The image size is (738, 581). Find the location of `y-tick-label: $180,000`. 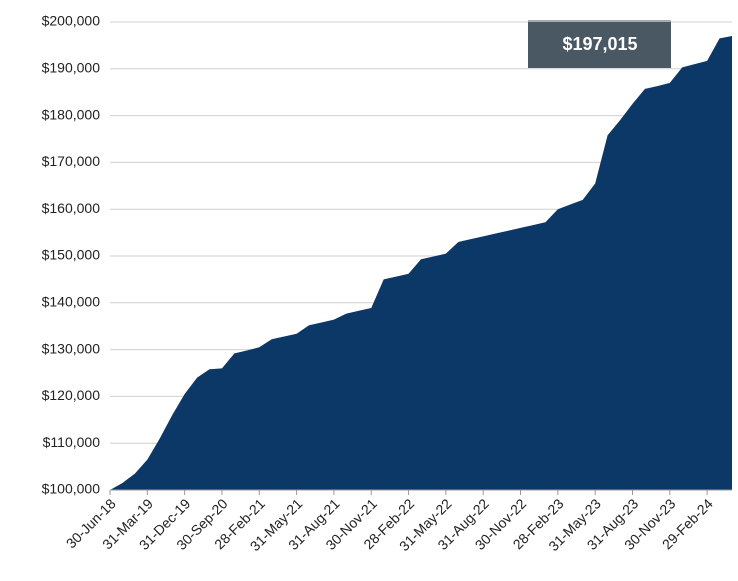

y-tick-label: $180,000 is located at coordinates (71, 114).